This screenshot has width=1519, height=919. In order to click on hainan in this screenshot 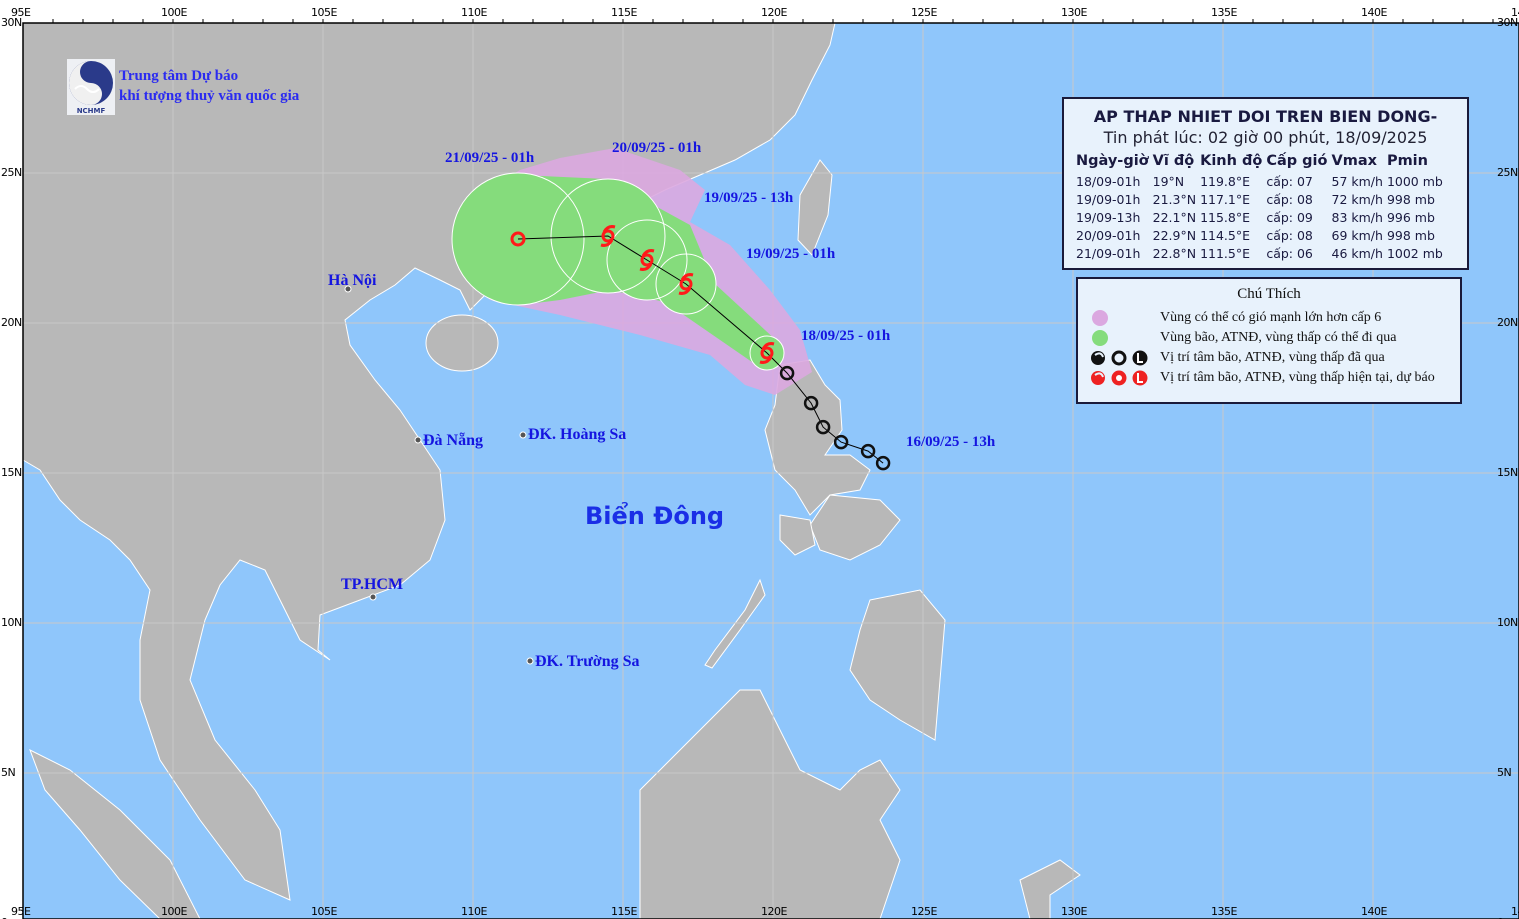, I will do `click(462, 343)`.